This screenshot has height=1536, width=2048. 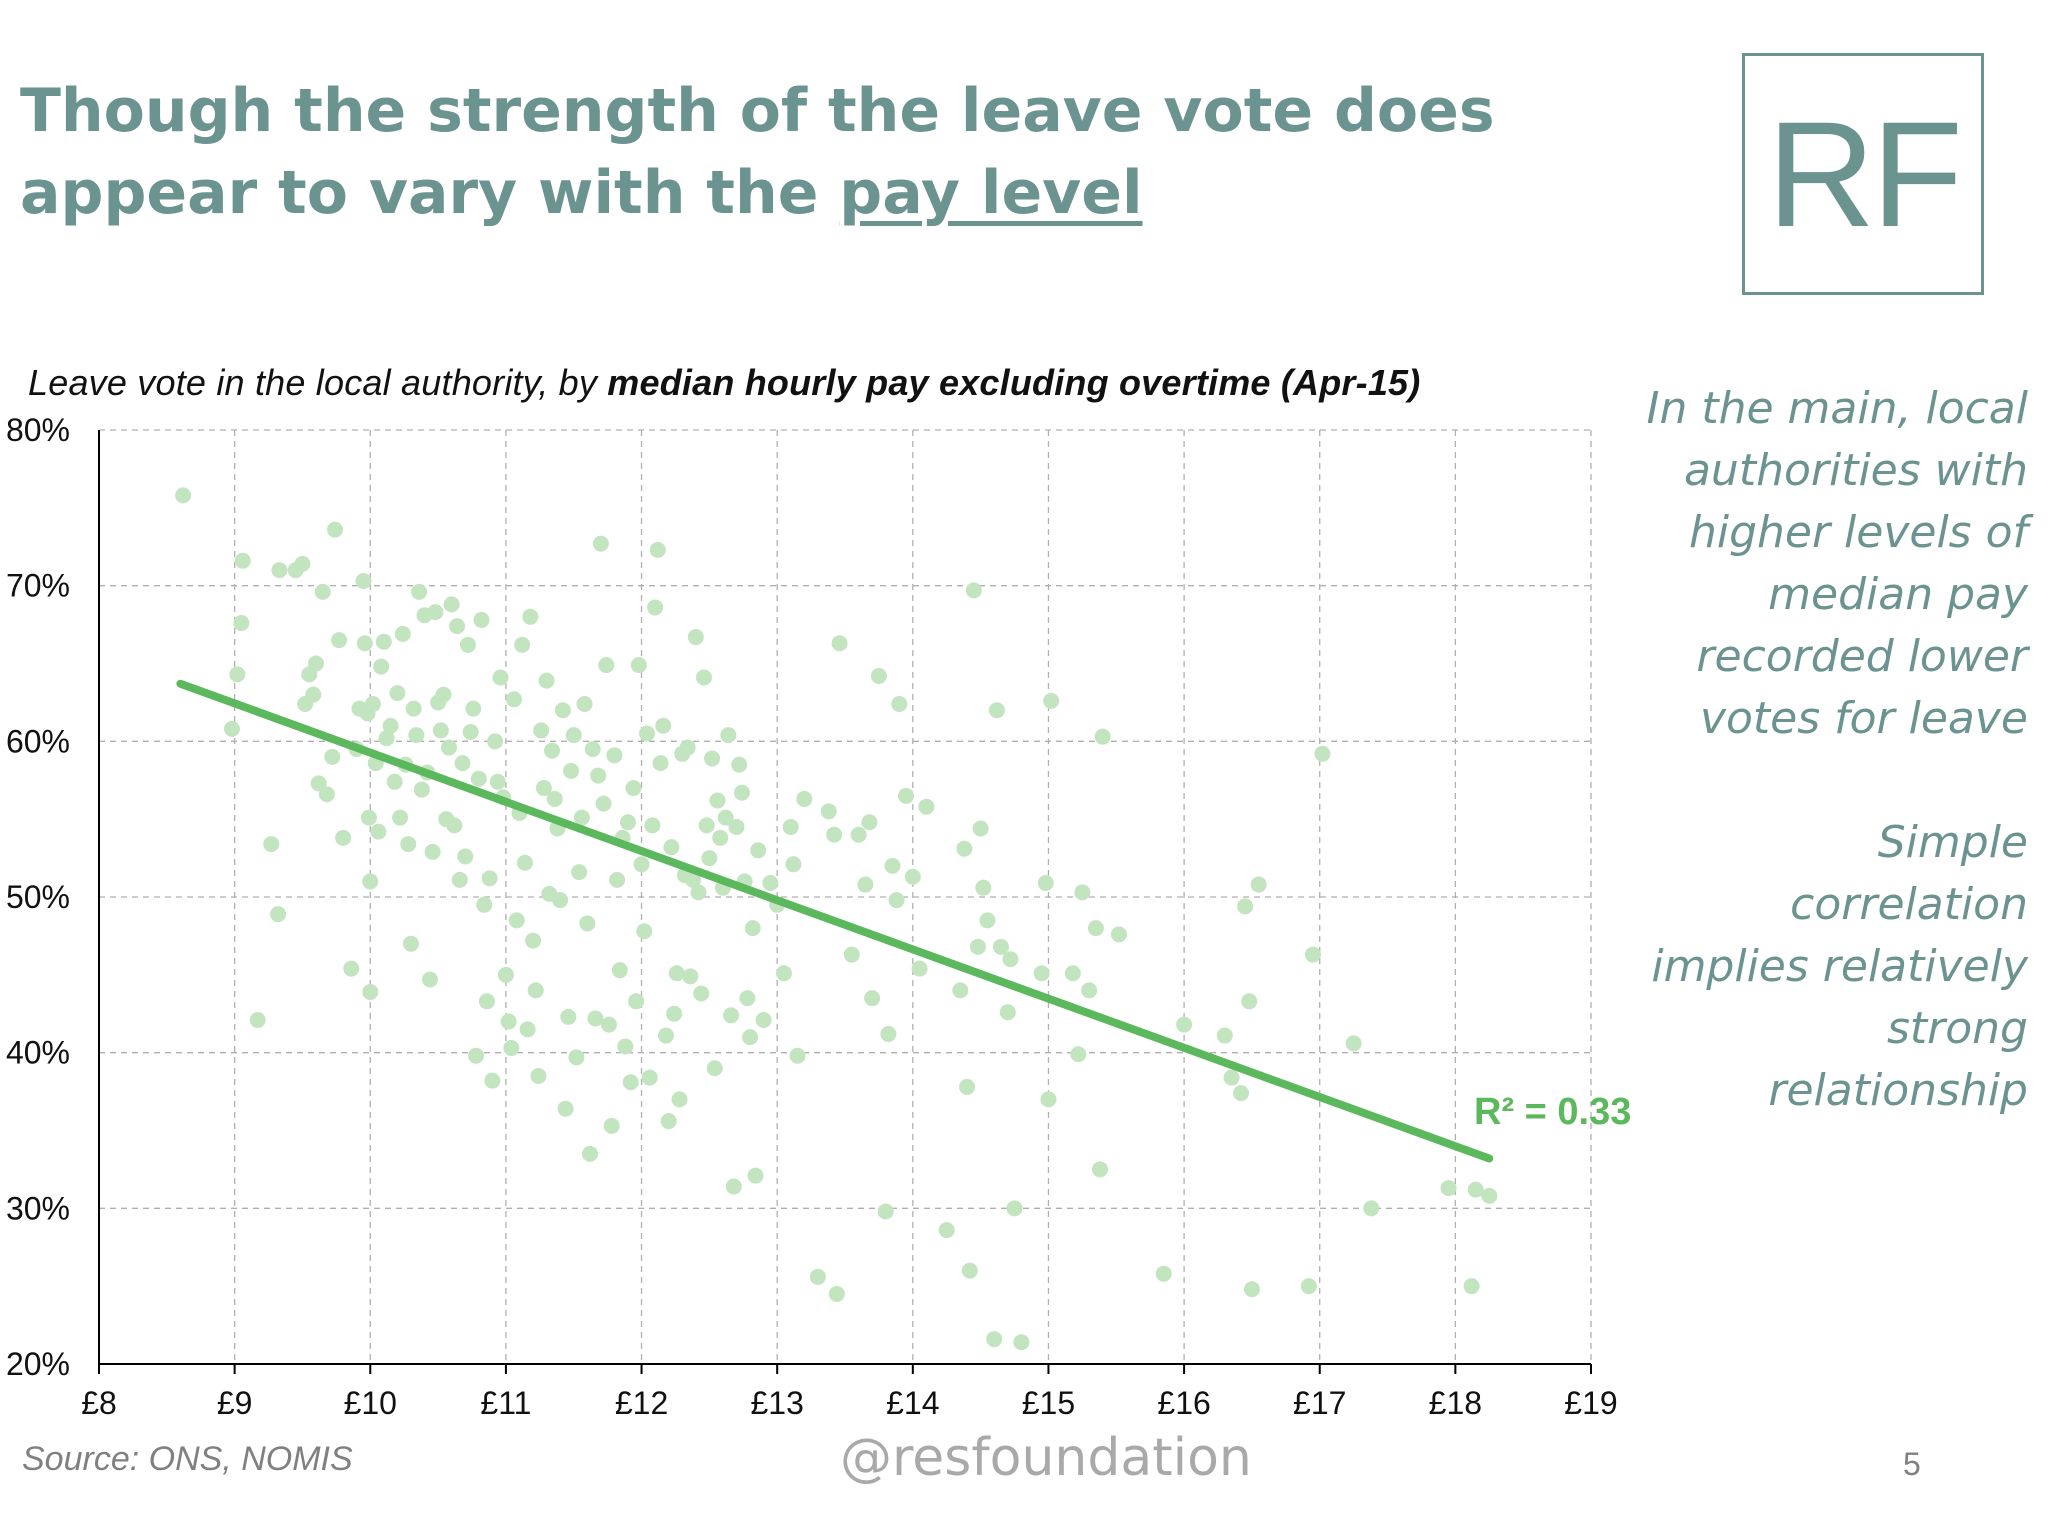 I want to click on x-tick-label: £10, so click(x=370, y=1403).